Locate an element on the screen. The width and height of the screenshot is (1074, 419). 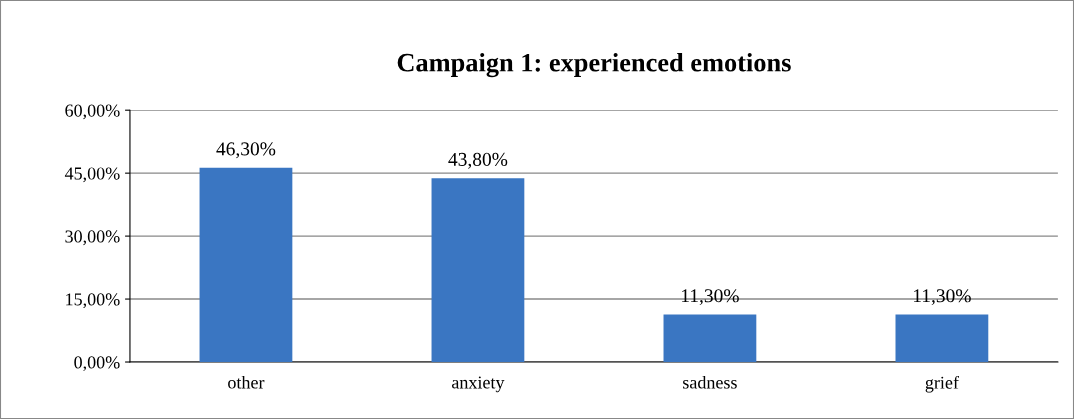
y-tick-label: 30,00% is located at coordinates (92, 238).